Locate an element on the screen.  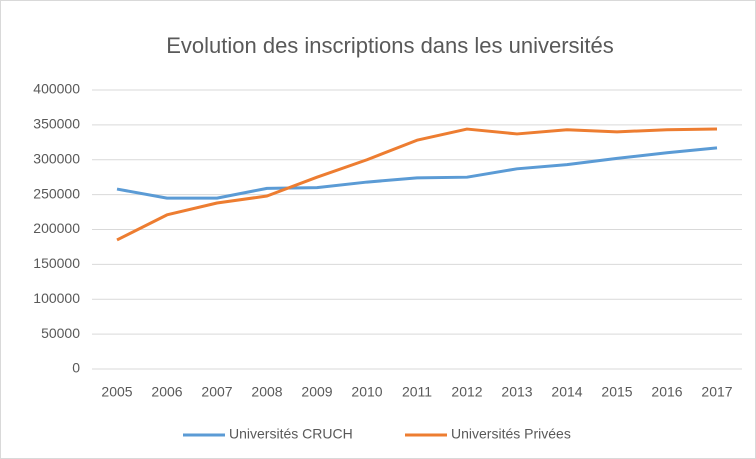
x-tick-label: 2007 is located at coordinates (216, 392).